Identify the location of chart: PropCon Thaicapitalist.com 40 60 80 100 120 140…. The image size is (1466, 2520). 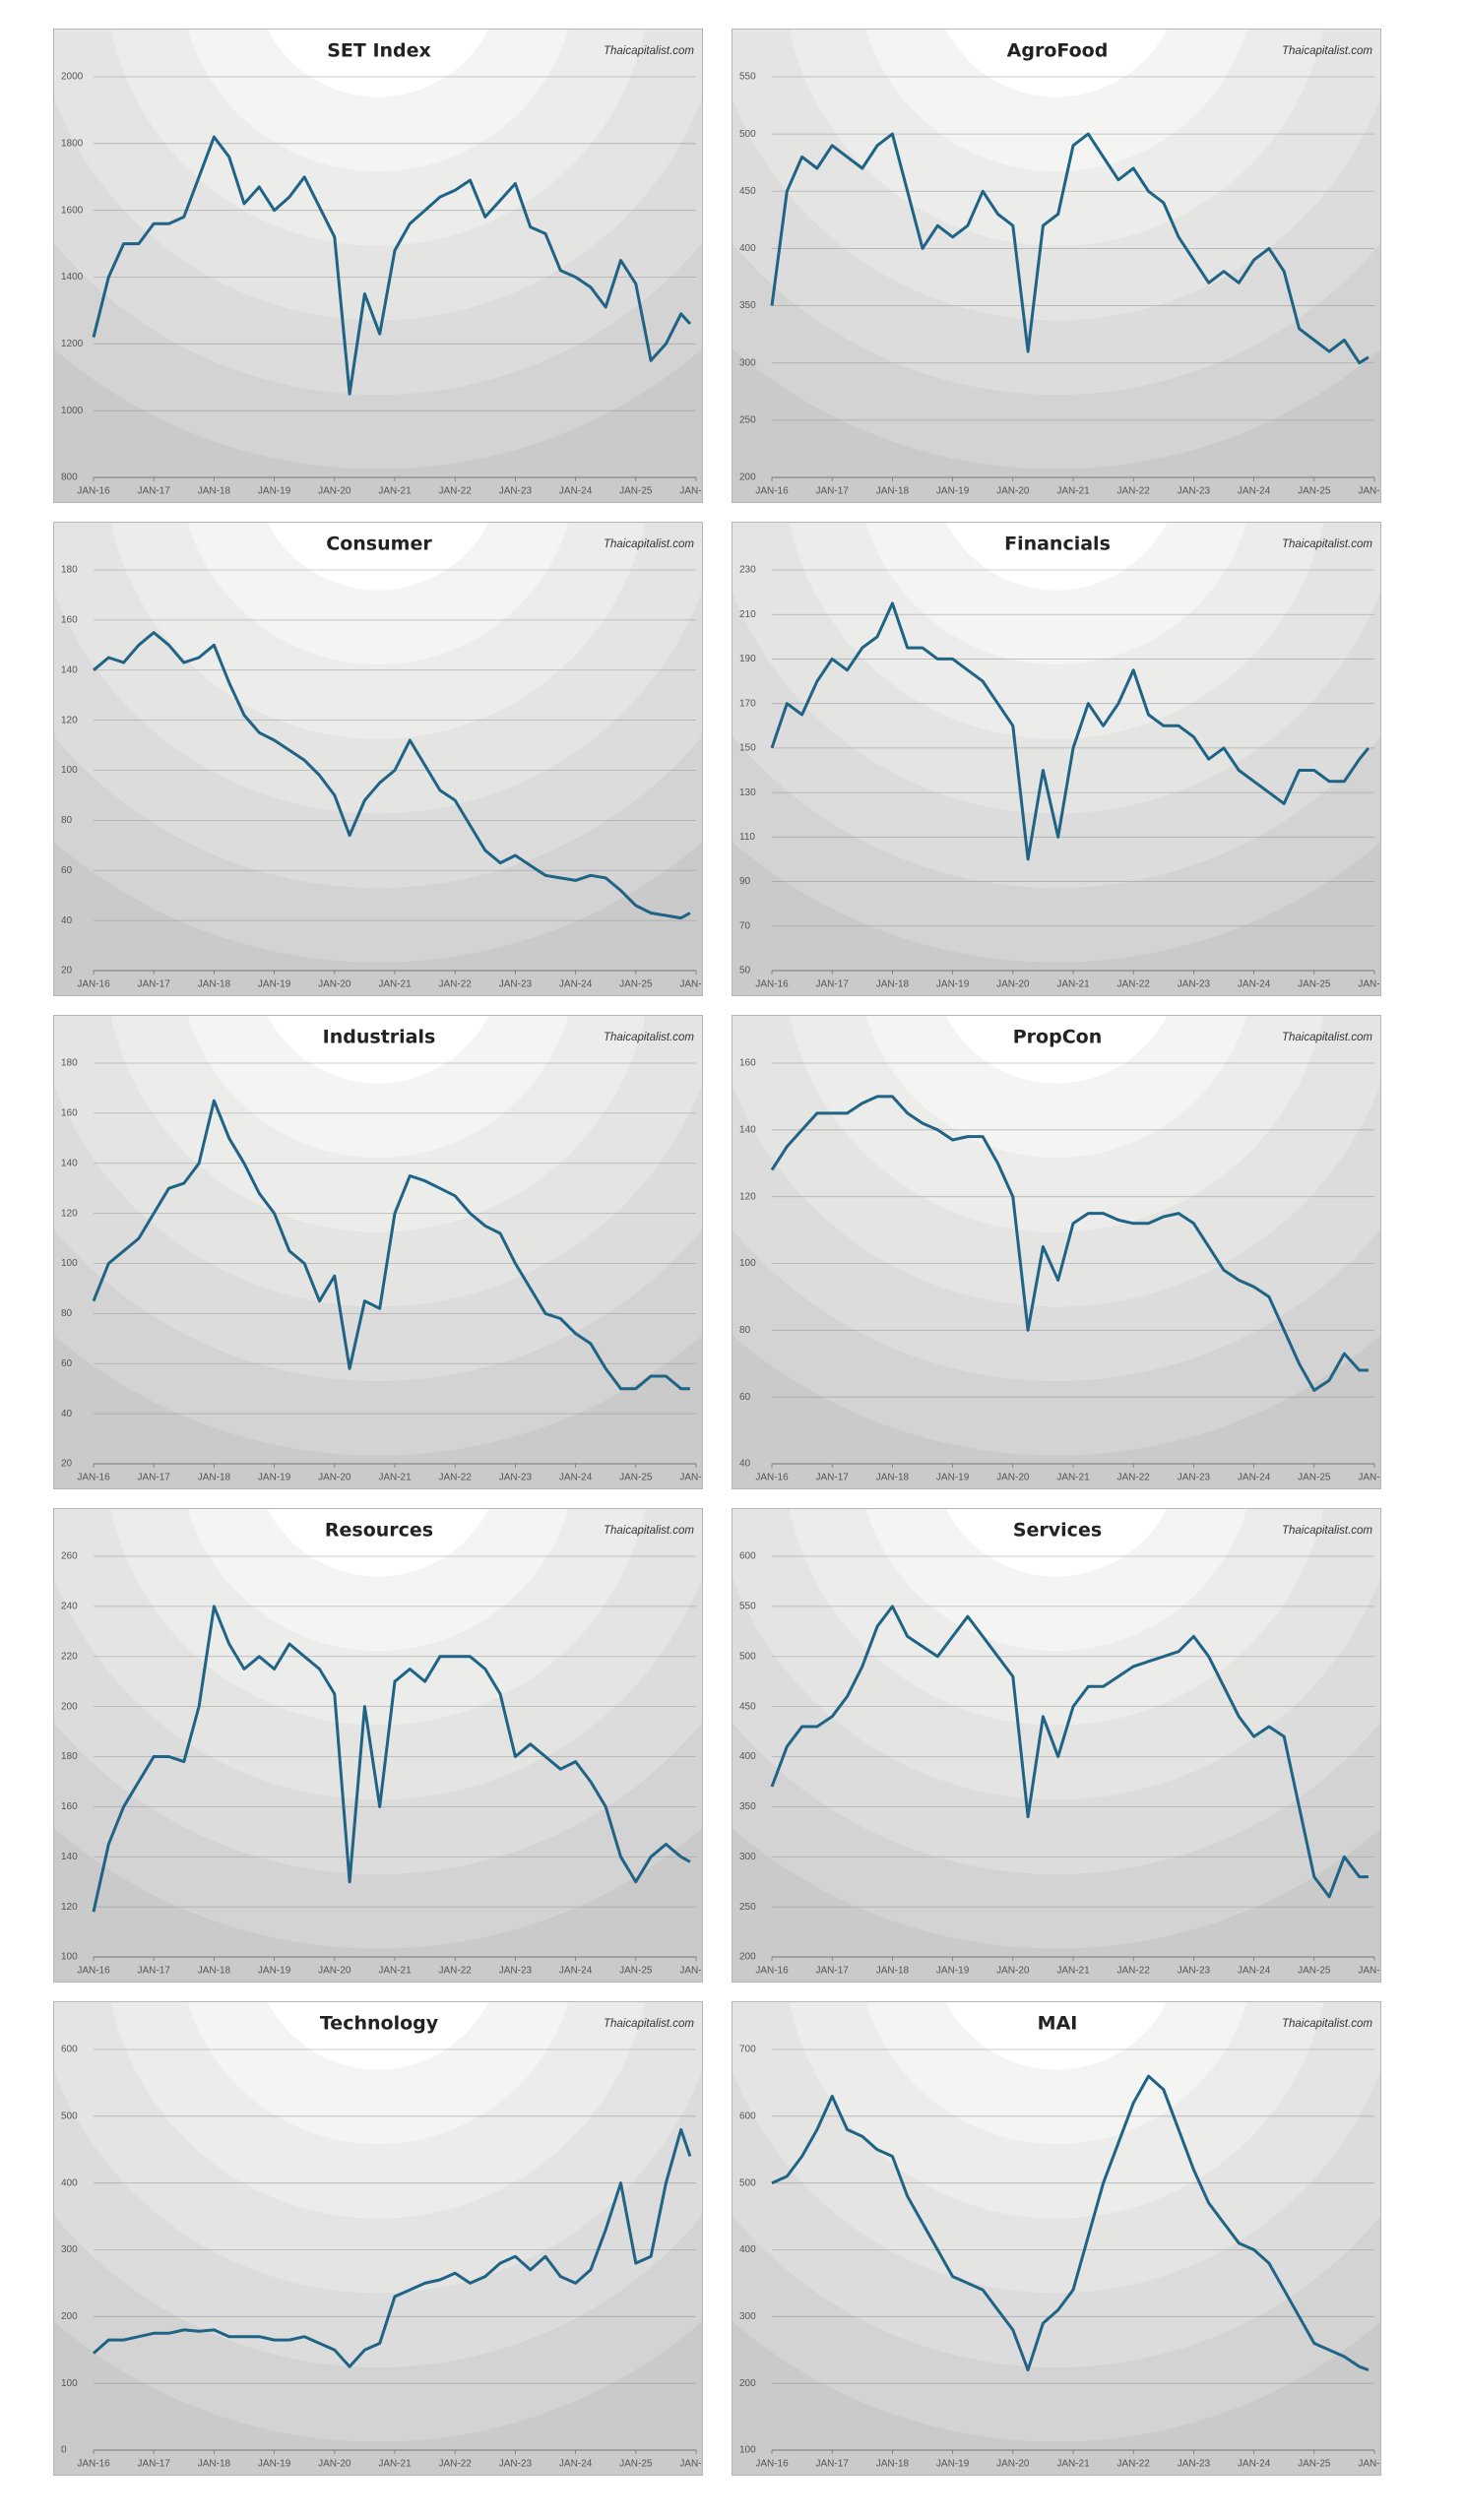
(1060, 1255).